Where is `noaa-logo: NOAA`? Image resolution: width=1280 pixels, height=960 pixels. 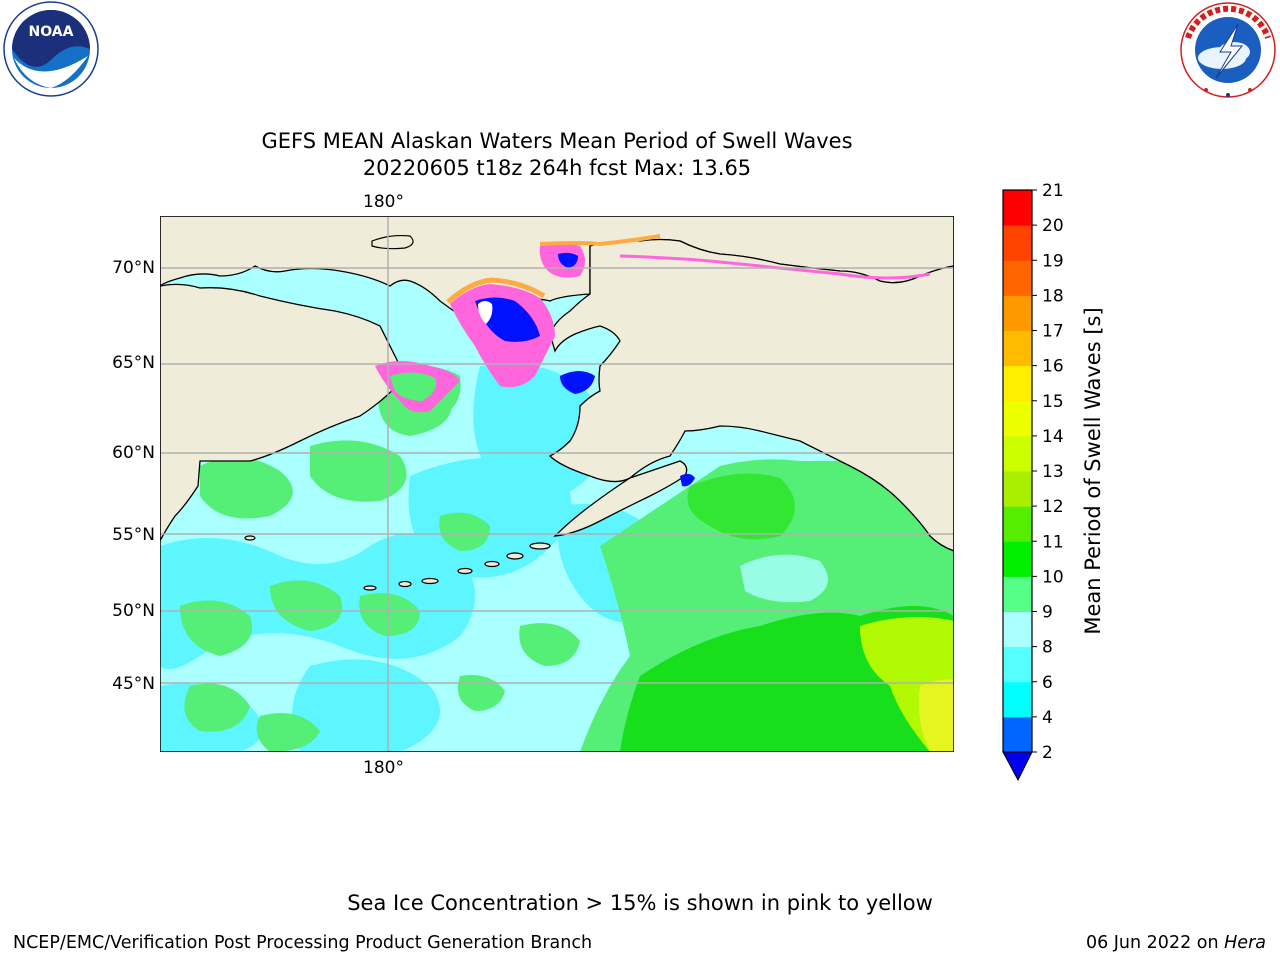 noaa-logo: NOAA is located at coordinates (51, 49).